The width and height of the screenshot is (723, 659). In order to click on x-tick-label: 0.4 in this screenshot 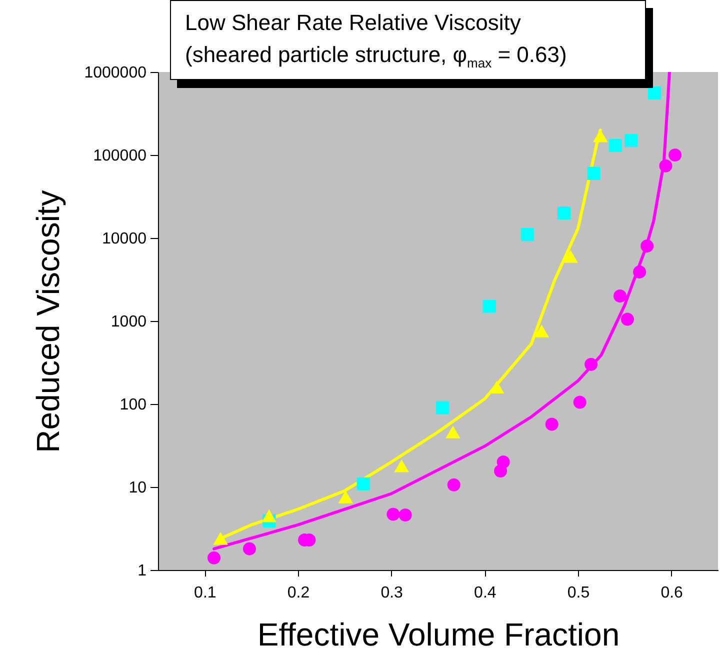, I will do `click(485, 593)`.